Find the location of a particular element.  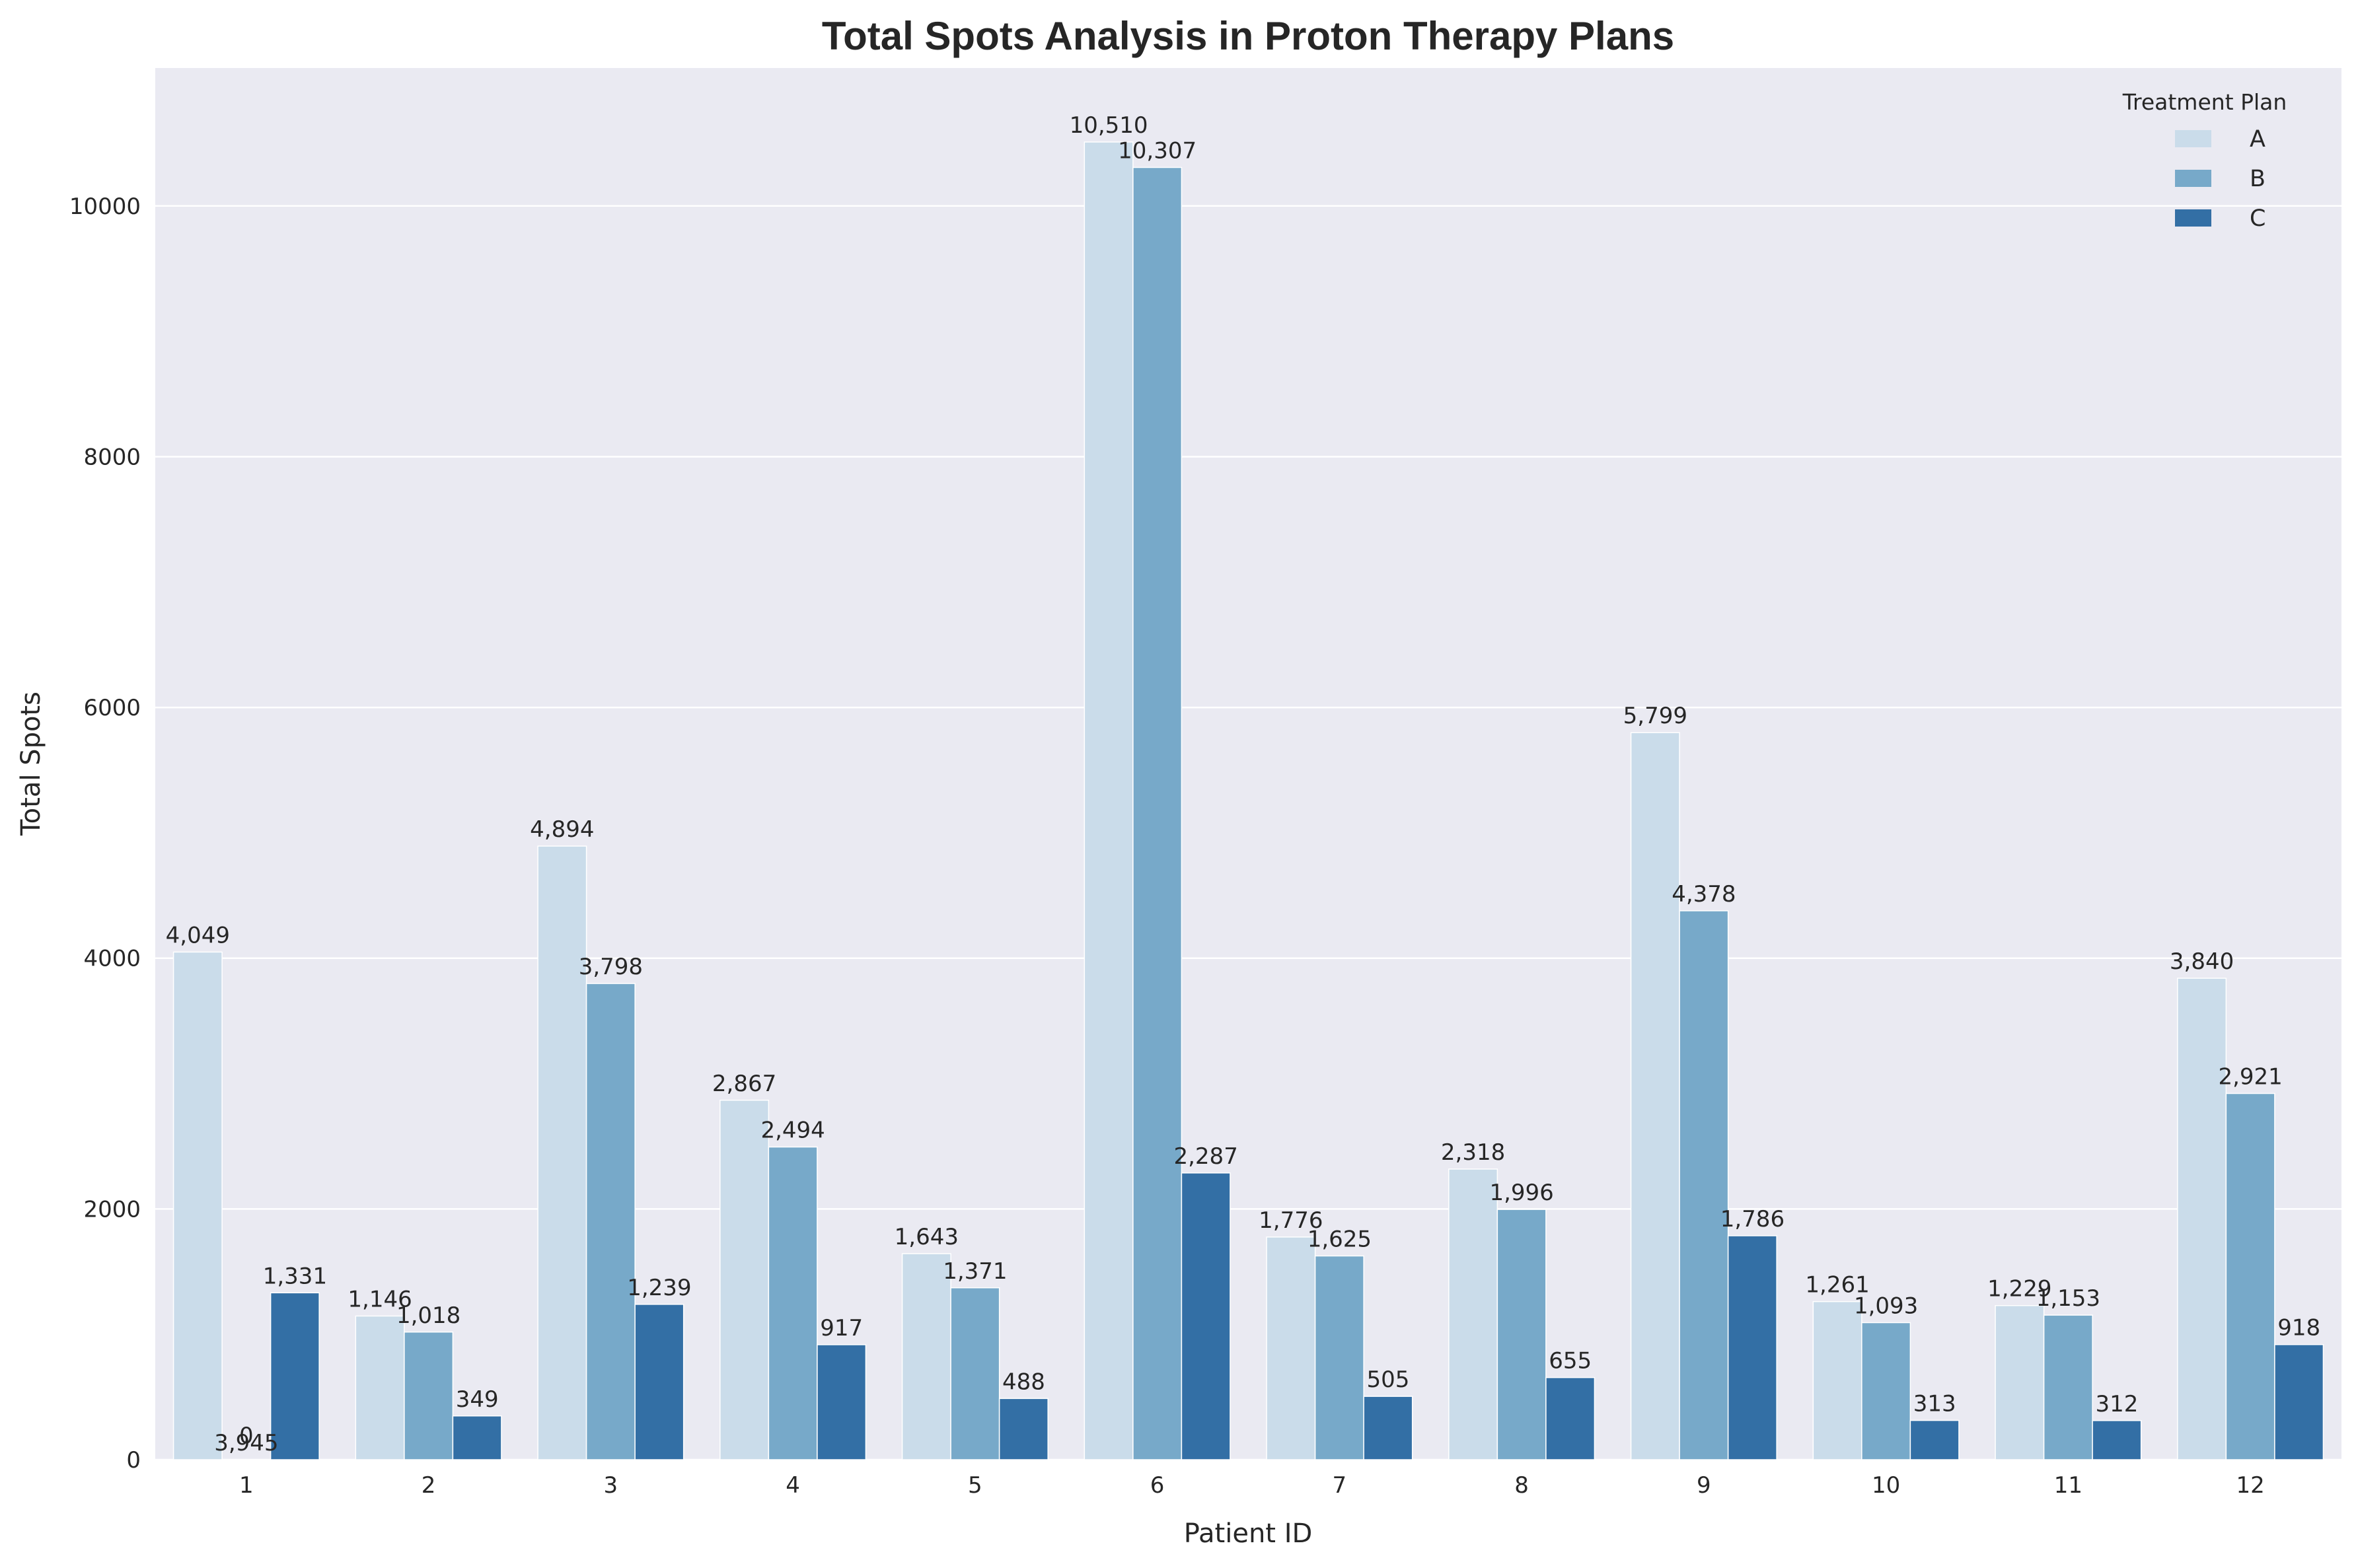

bar-patient-3-plan-c is located at coordinates (659, 1382).